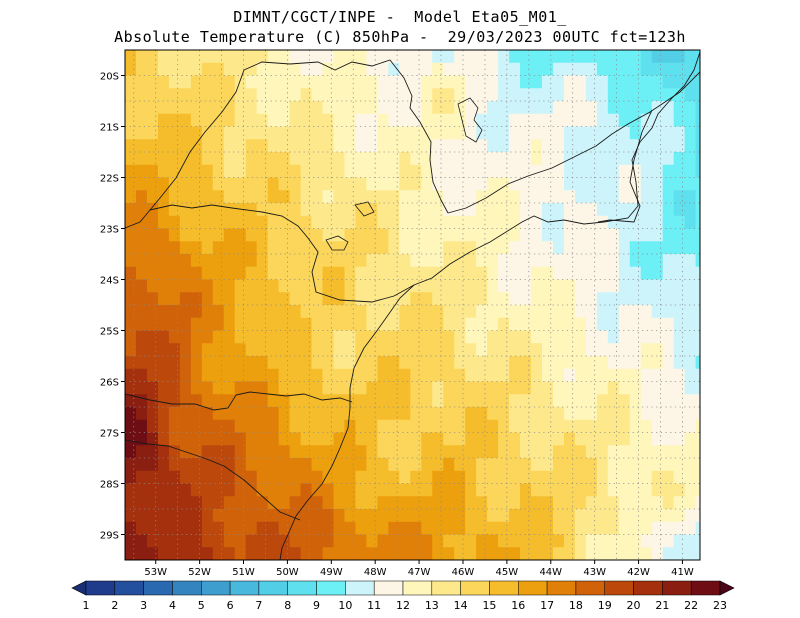 This screenshot has height=618, width=800. I want to click on longitude-label: 52W, so click(199, 572).